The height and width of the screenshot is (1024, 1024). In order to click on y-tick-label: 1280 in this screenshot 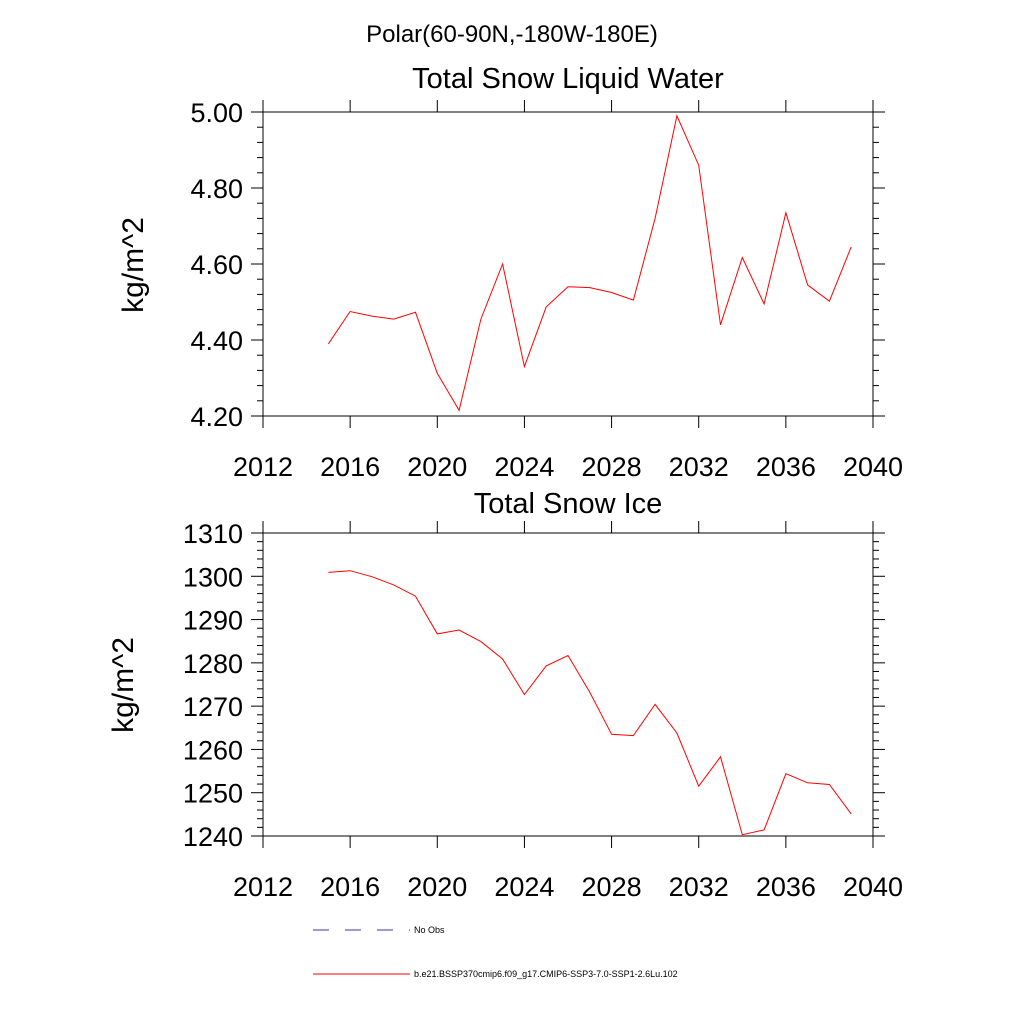, I will do `click(213, 664)`.